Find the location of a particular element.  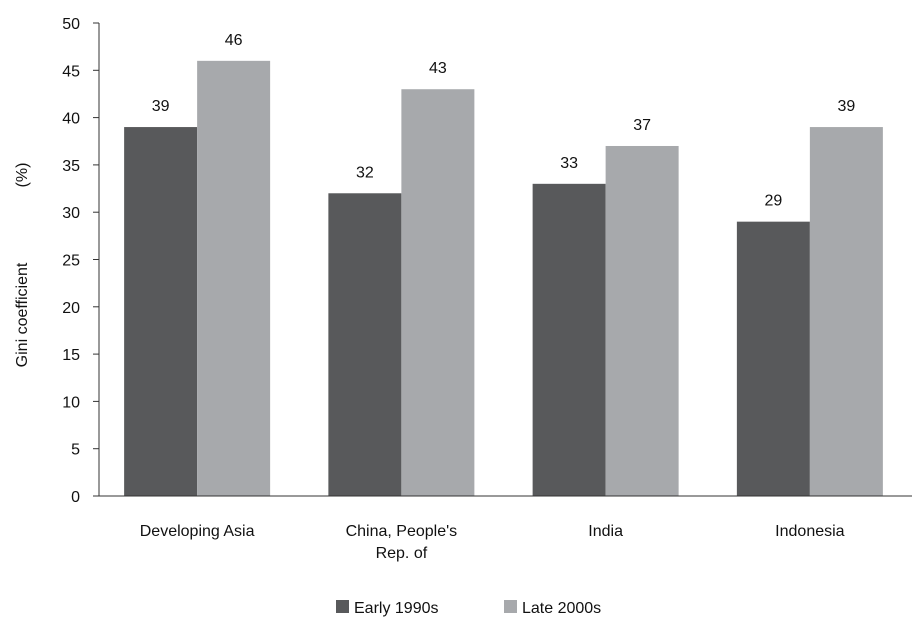

x-tick-label: China, People's is located at coordinates (402, 531).